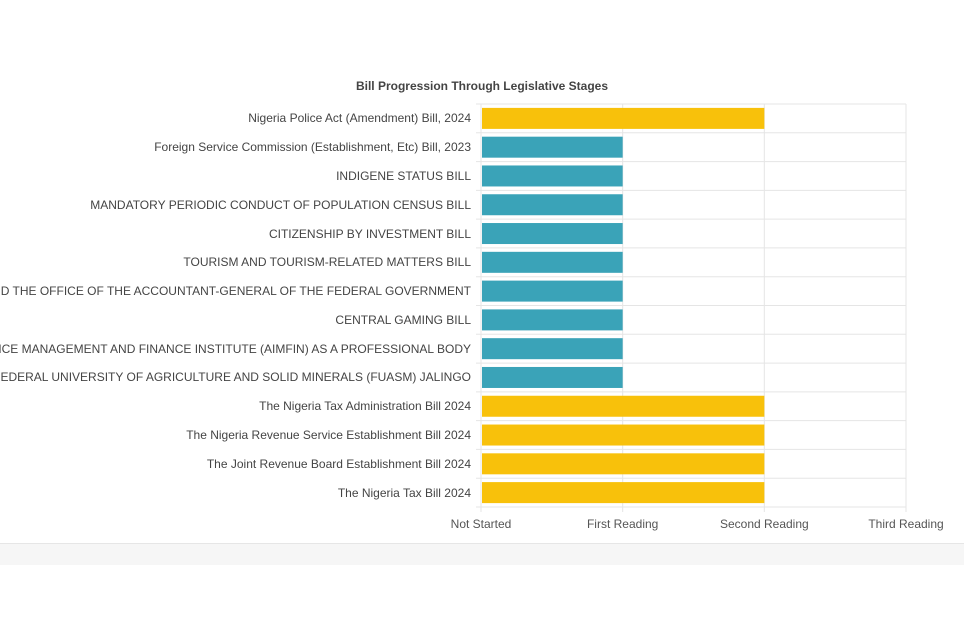 This screenshot has width=964, height=620. Describe the element at coordinates (481, 524) in the screenshot. I see `x-tick-label: Not Started` at that location.